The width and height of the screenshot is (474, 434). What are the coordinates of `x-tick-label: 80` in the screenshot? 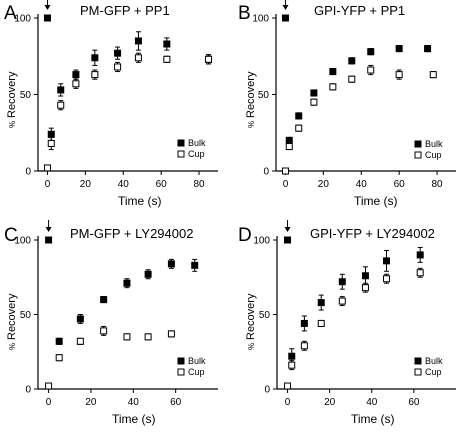 It's located at (437, 184).